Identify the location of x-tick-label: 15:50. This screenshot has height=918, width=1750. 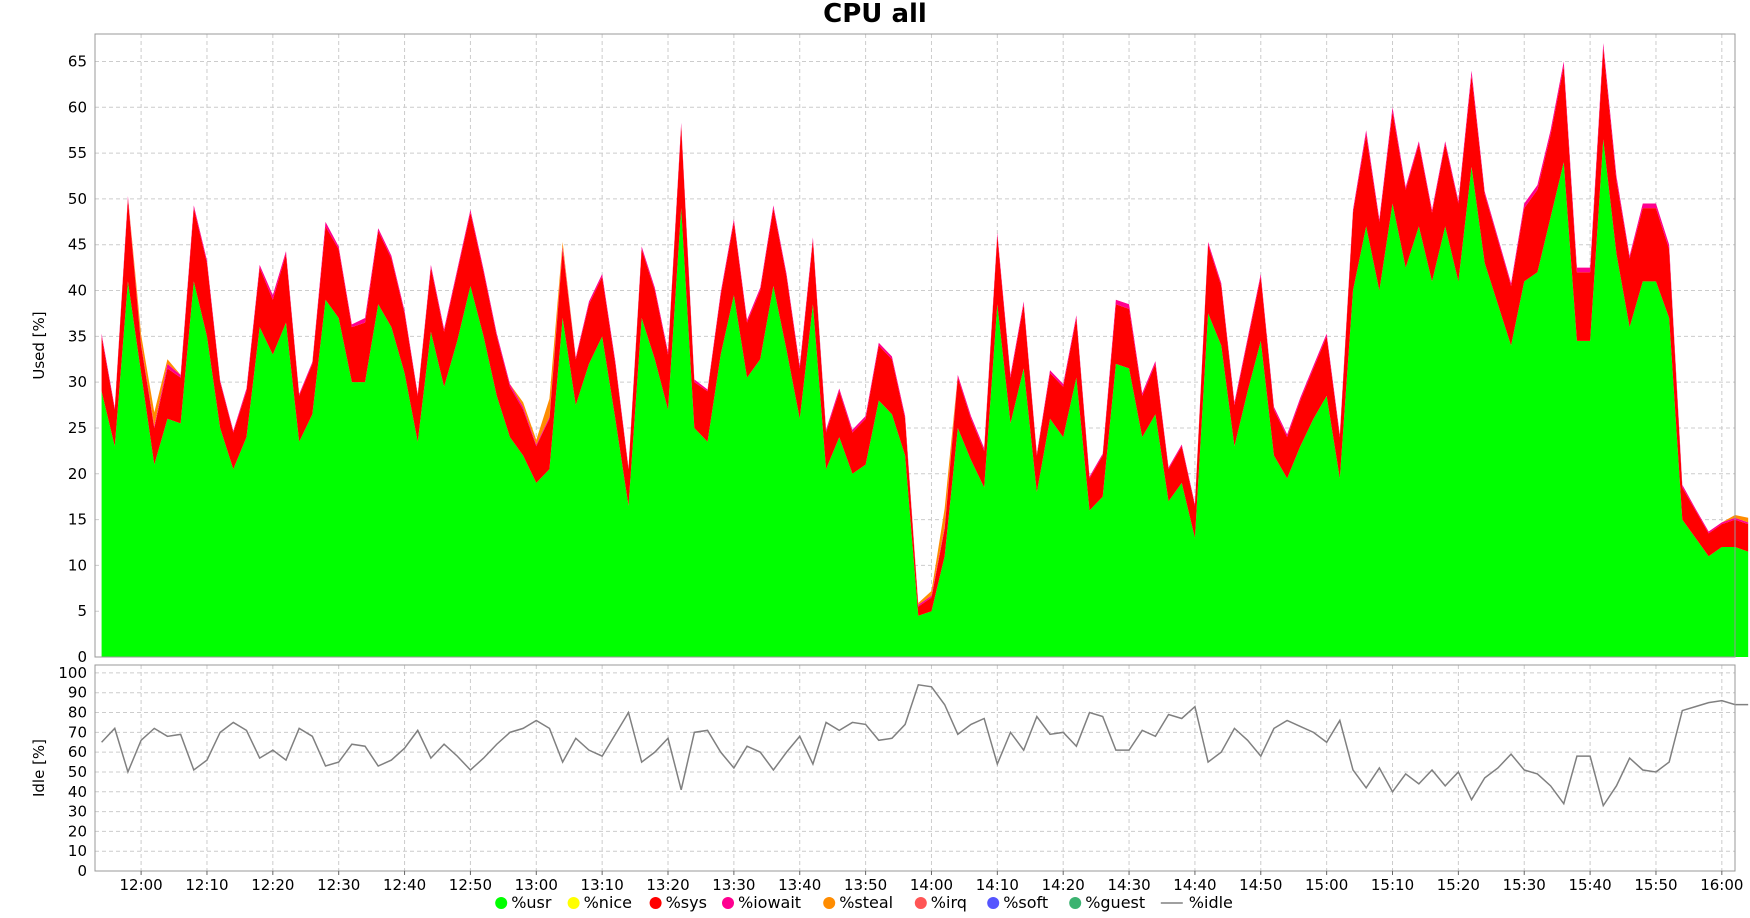
(1655, 885).